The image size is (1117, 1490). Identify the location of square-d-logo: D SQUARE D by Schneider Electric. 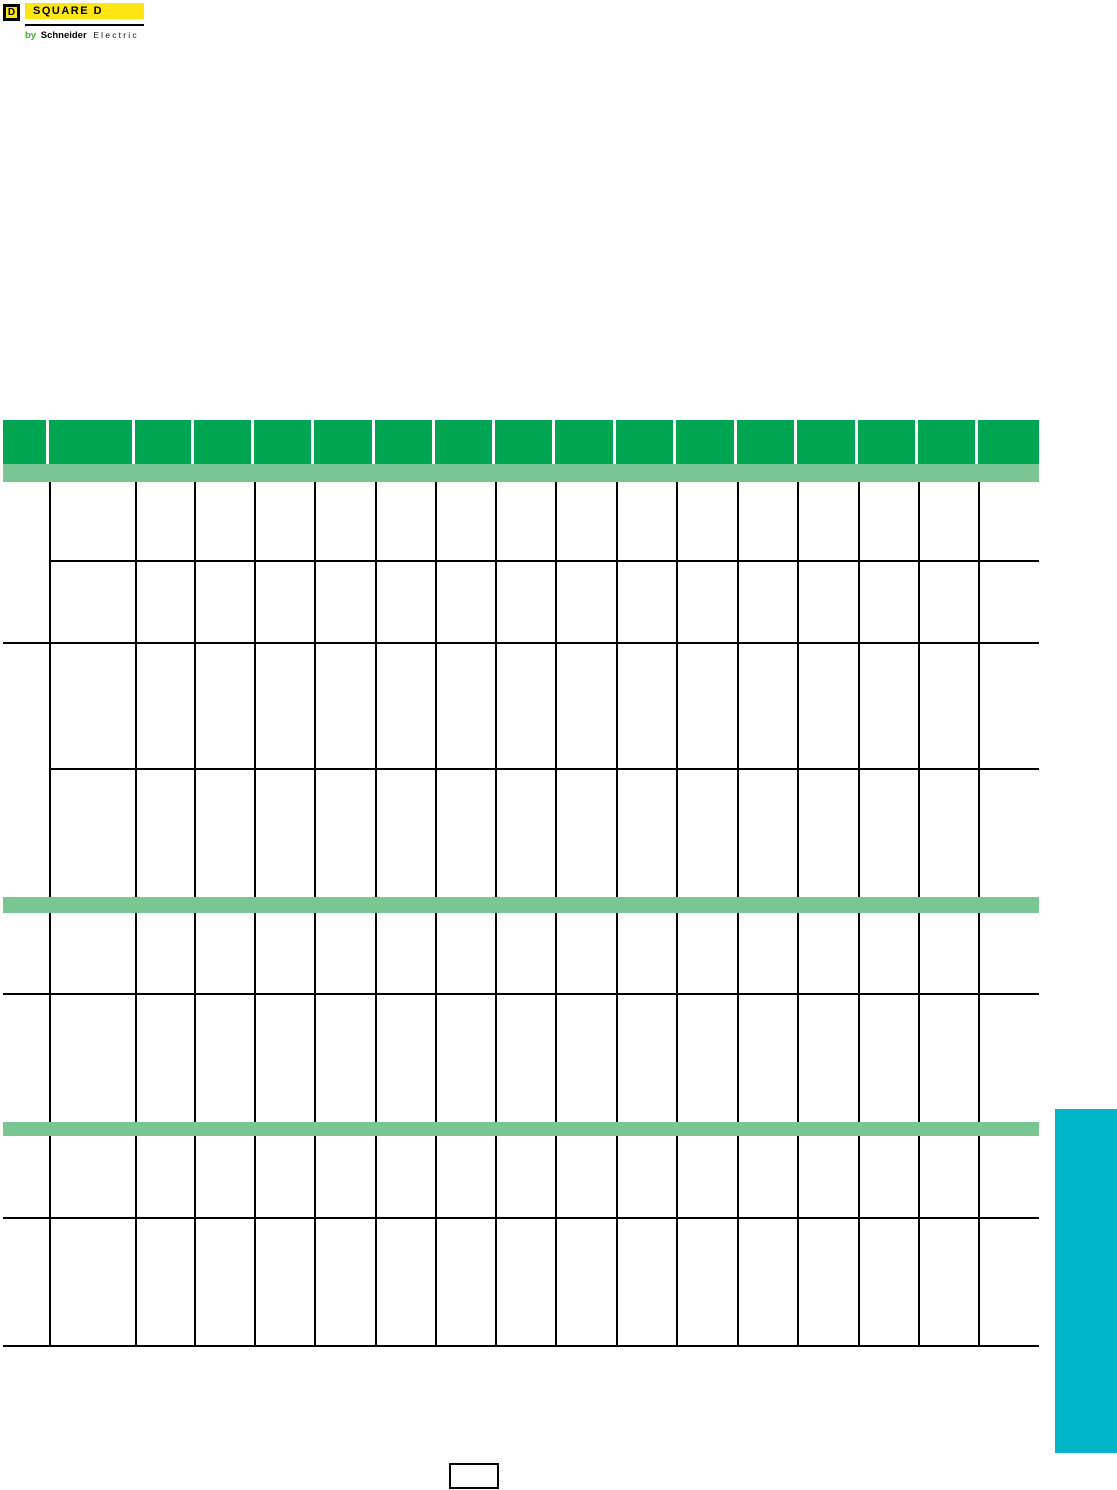
(113, 25).